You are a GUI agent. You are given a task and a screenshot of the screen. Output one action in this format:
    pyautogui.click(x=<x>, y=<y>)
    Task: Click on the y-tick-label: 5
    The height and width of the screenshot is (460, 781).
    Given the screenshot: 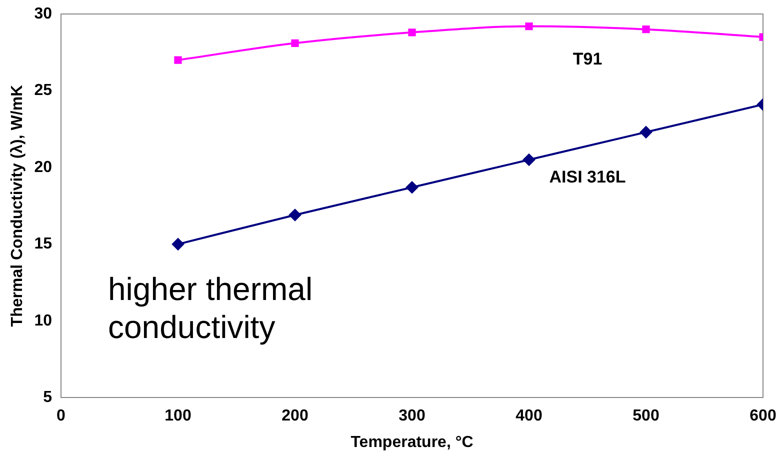 What is the action you would take?
    pyautogui.click(x=47, y=397)
    